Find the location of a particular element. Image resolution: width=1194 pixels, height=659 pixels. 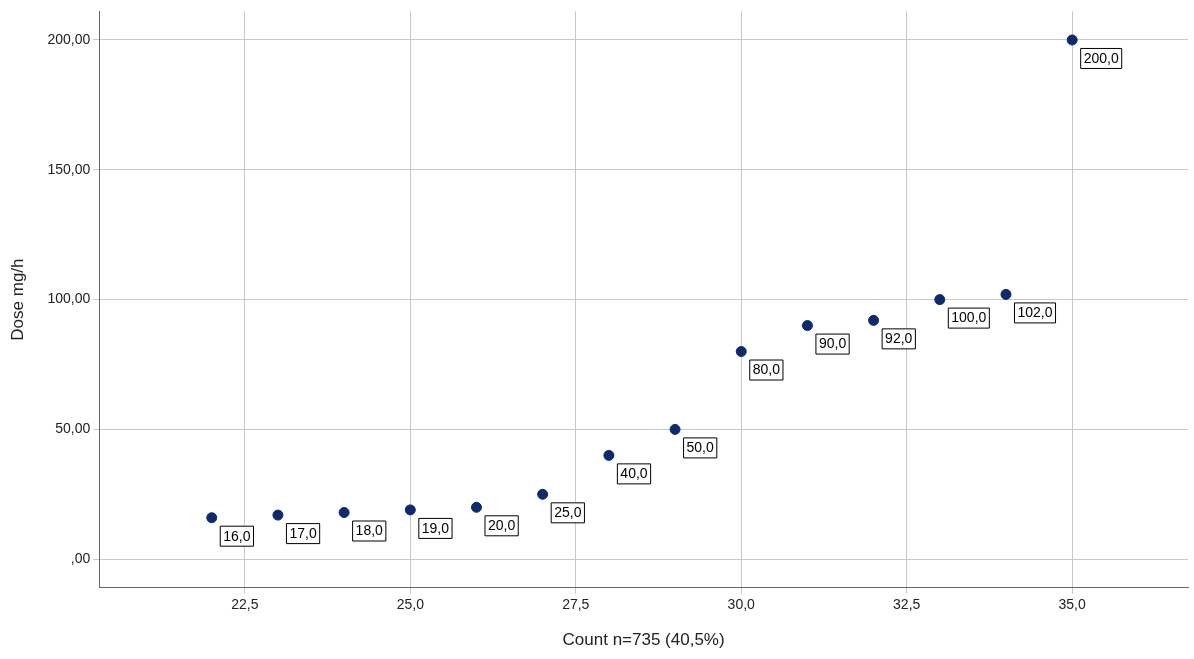

data-label: 20,0 is located at coordinates (501, 525).